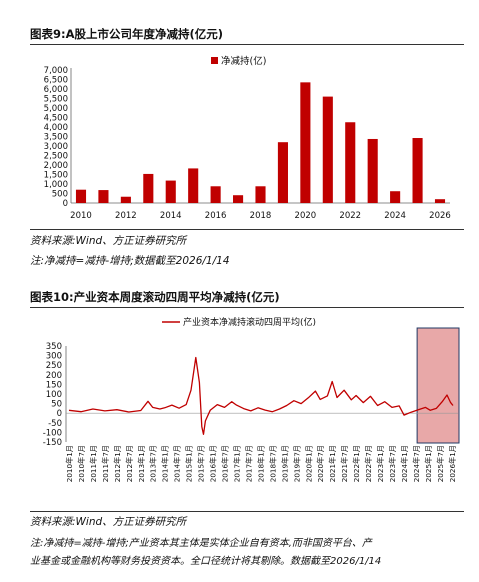 The image size is (479, 582). I want to click on x-tick-label: 2024年1月, so click(404, 463).